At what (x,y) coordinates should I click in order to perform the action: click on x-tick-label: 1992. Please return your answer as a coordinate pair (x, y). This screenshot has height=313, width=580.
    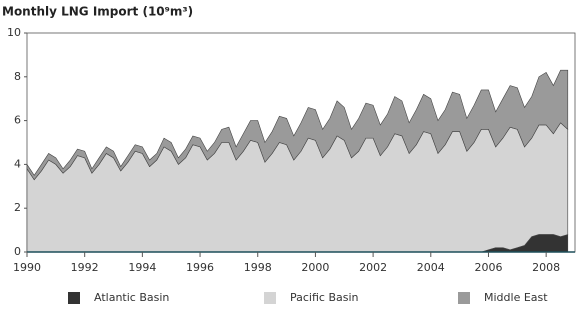
    Looking at the image, I should click on (85, 267).